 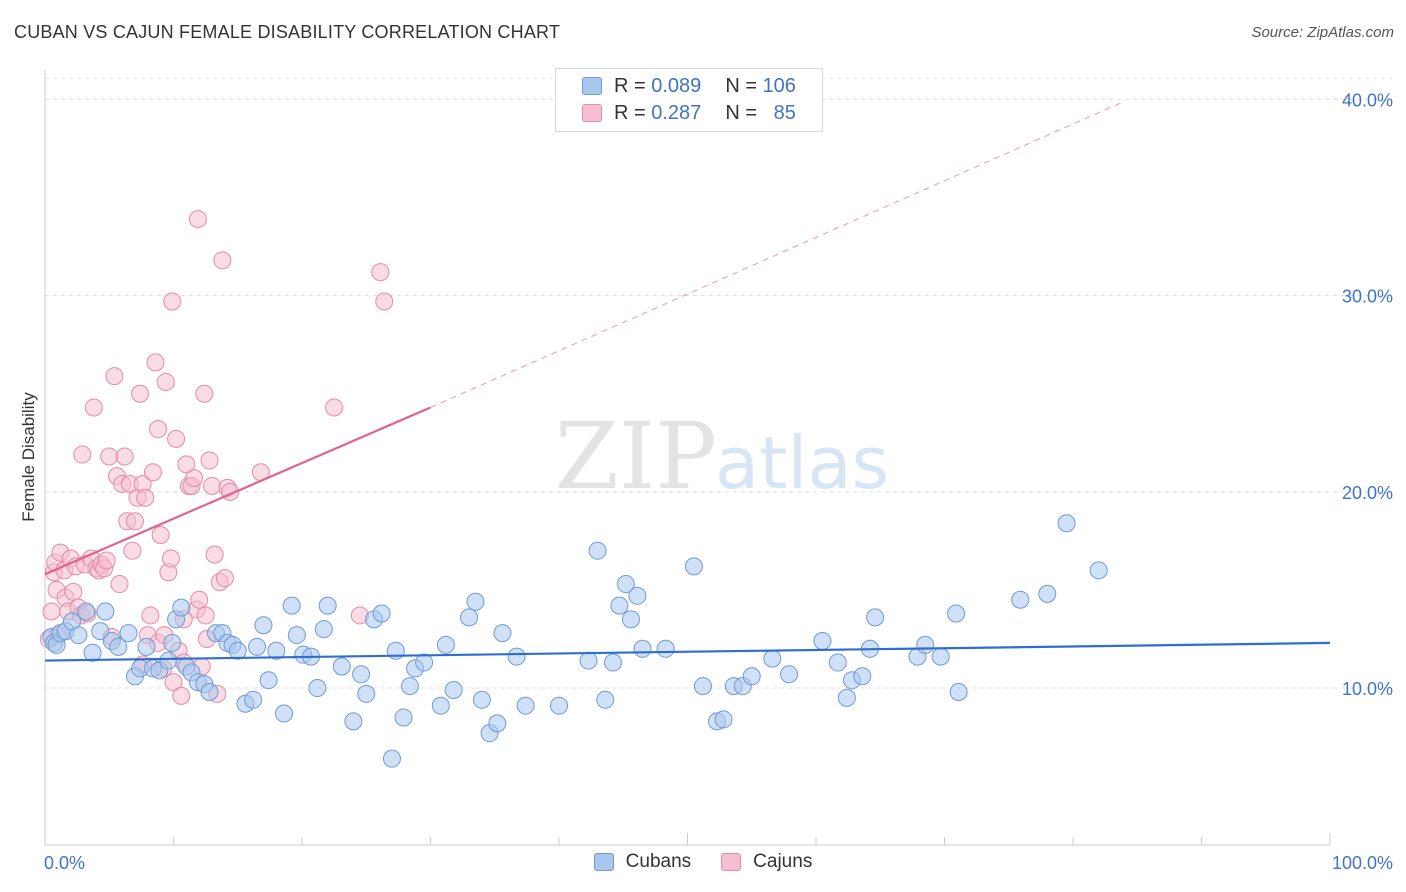 I want to click on y-tick-label: 40.0%, so click(x=1367, y=100).